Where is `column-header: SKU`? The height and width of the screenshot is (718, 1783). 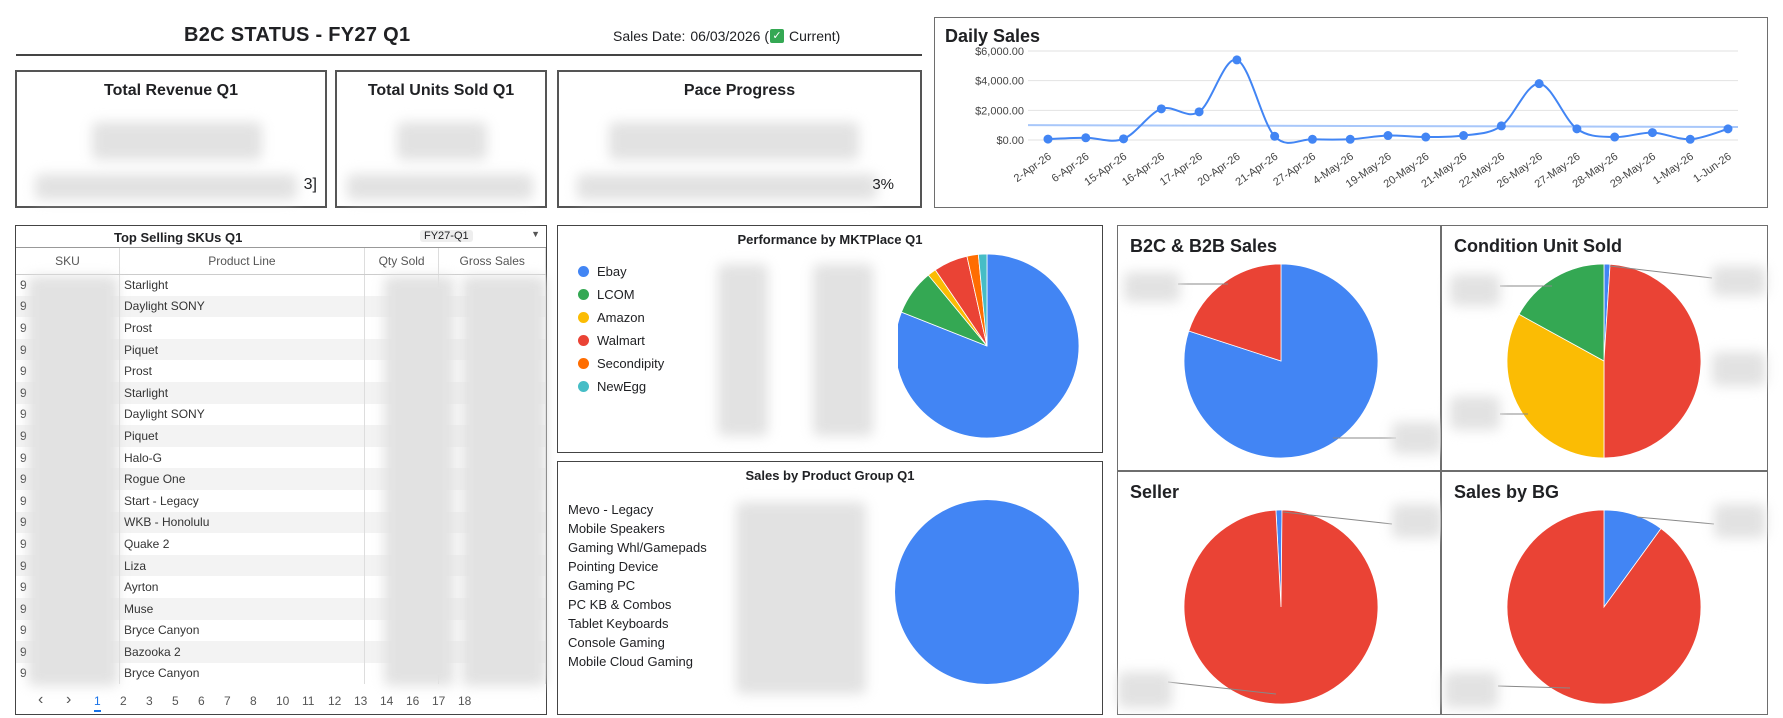 column-header: SKU is located at coordinates (68, 261).